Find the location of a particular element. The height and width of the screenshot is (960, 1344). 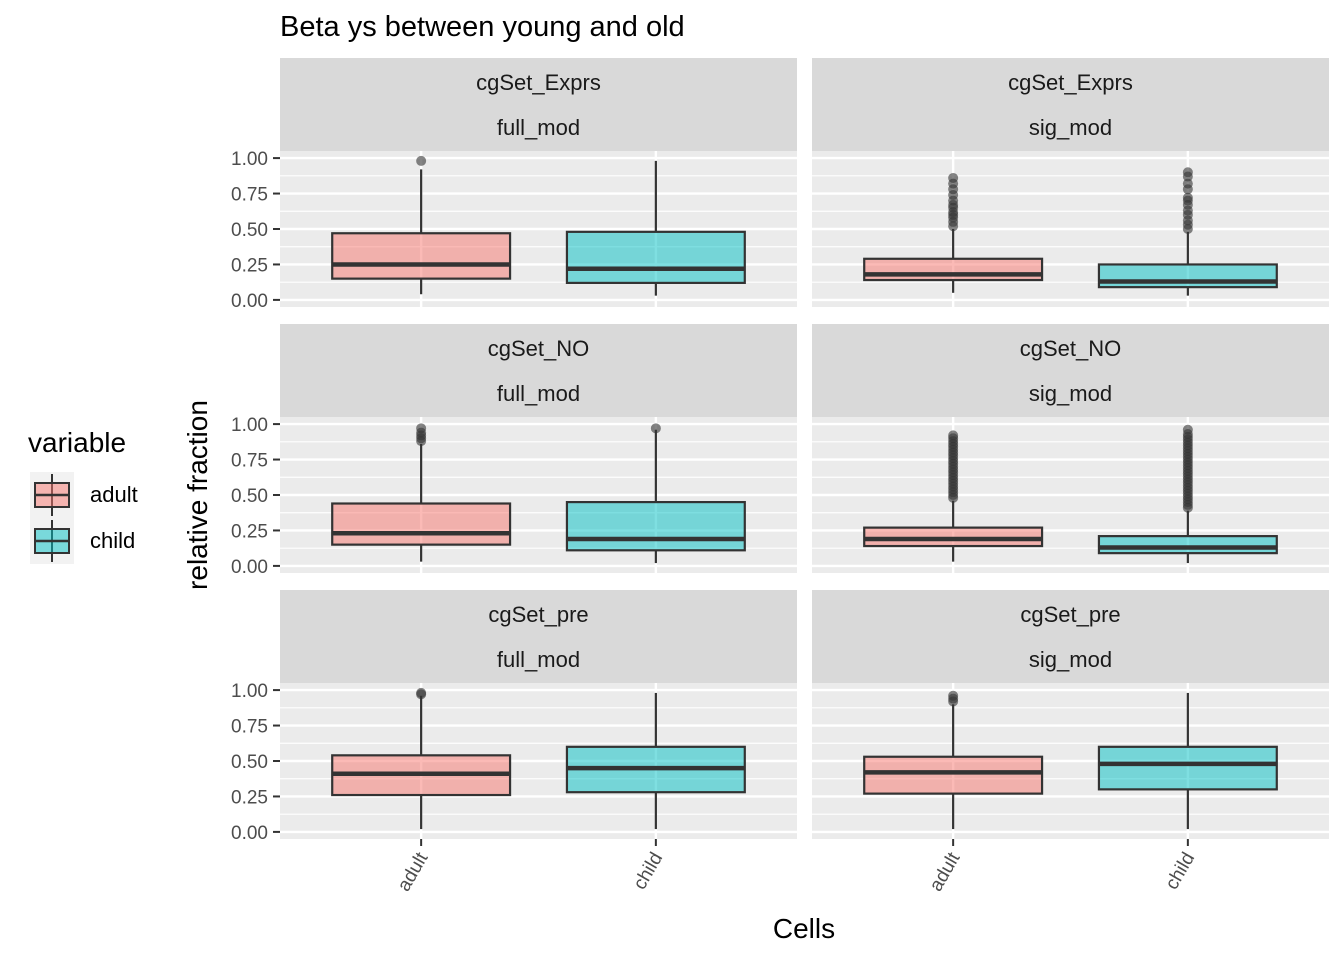

facet-panel: cgSet_pre sig_mod is located at coordinates (1070, 714).